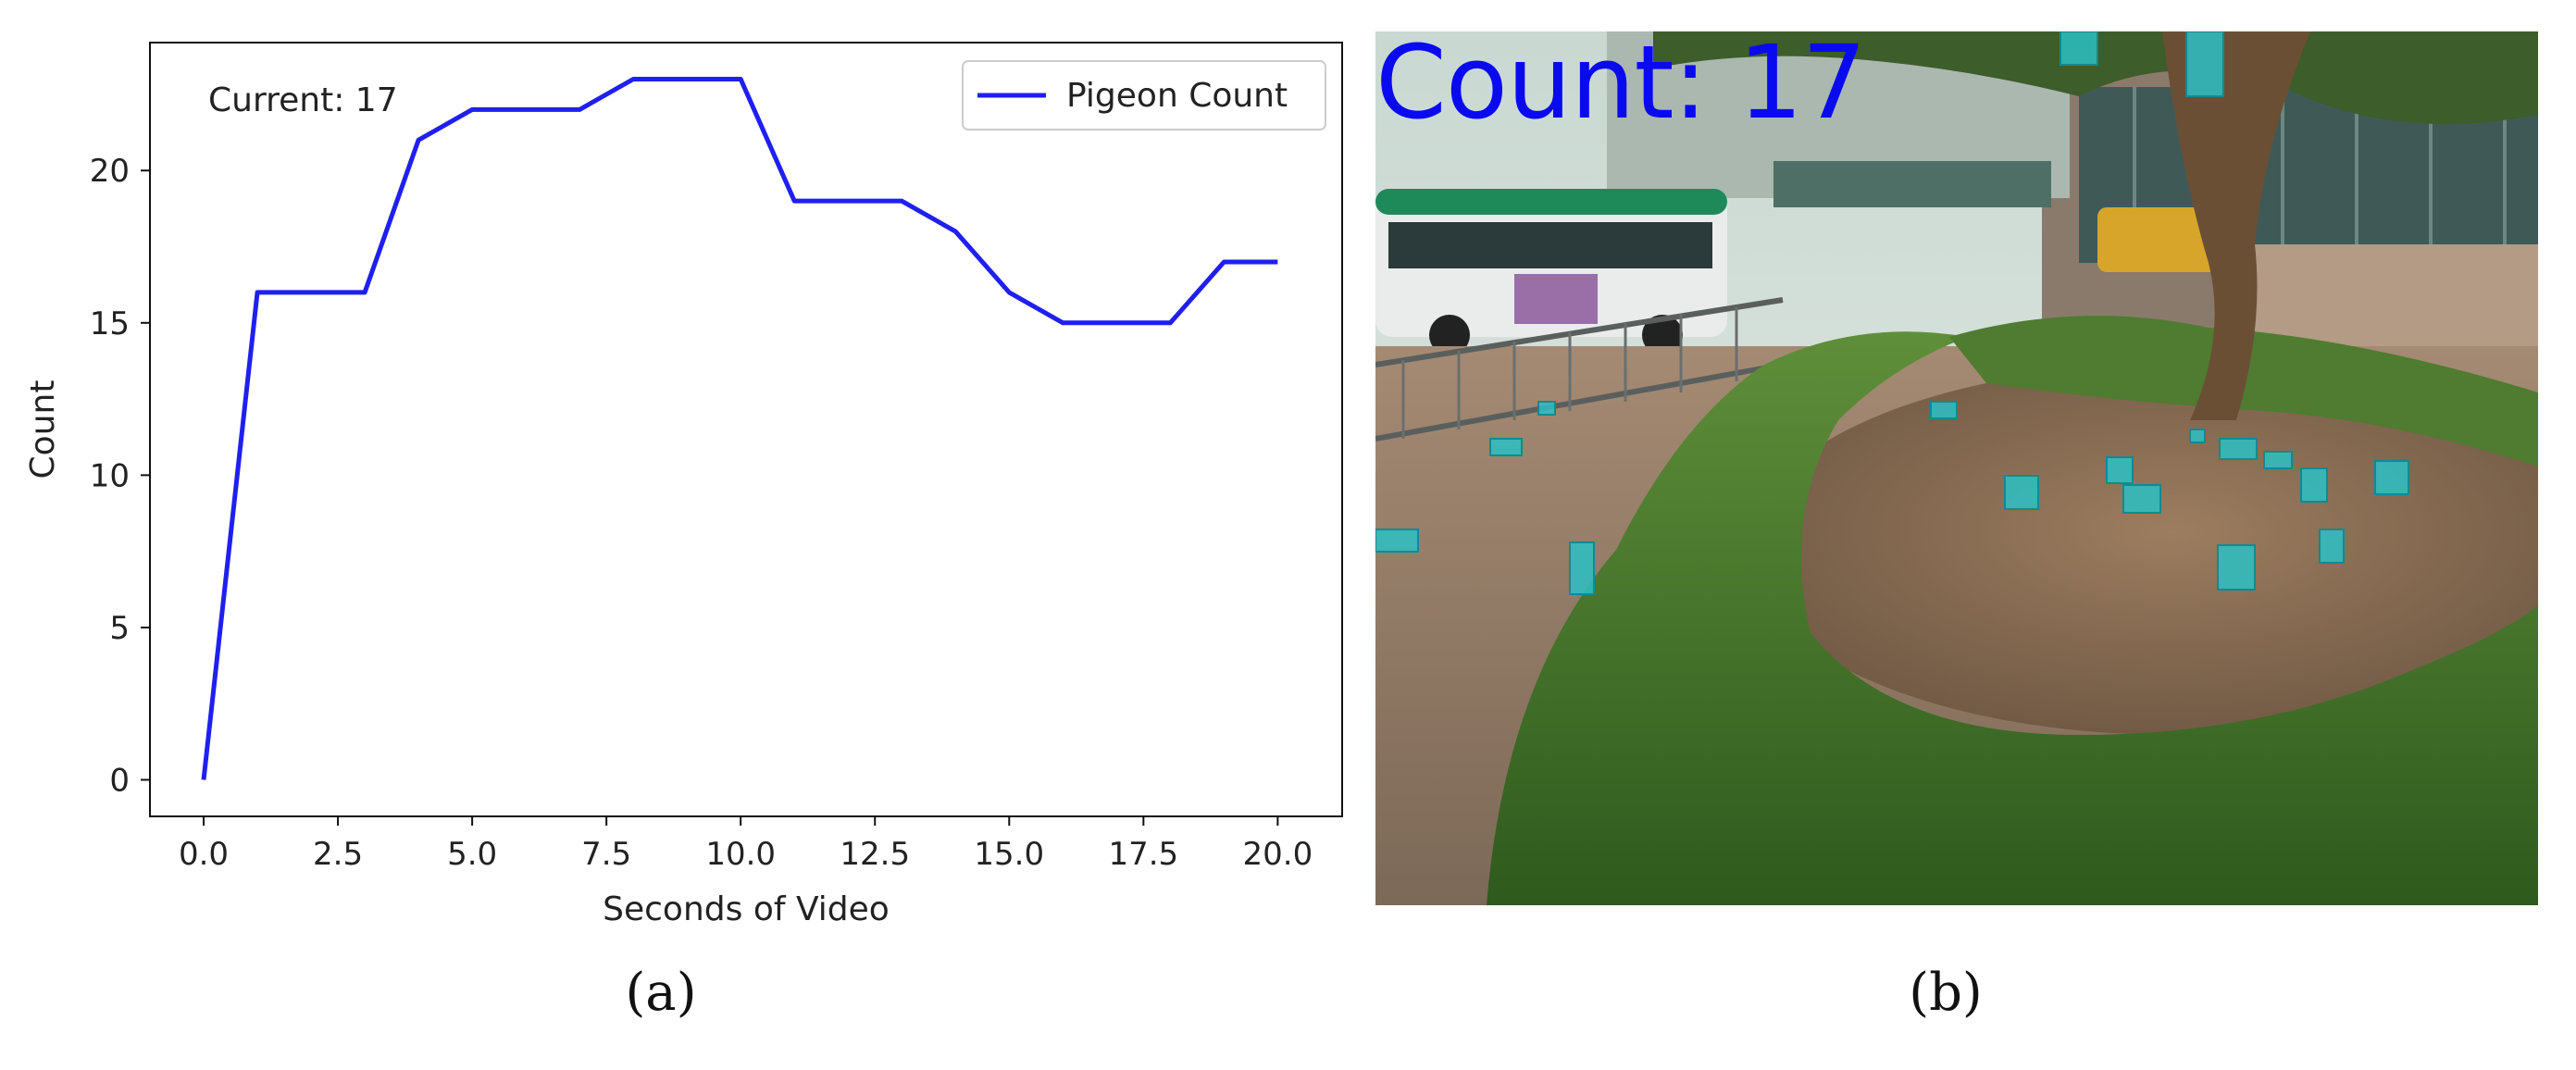 This screenshot has height=1070, width=2576. I want to click on x-tick-label: 0.0, so click(204, 854).